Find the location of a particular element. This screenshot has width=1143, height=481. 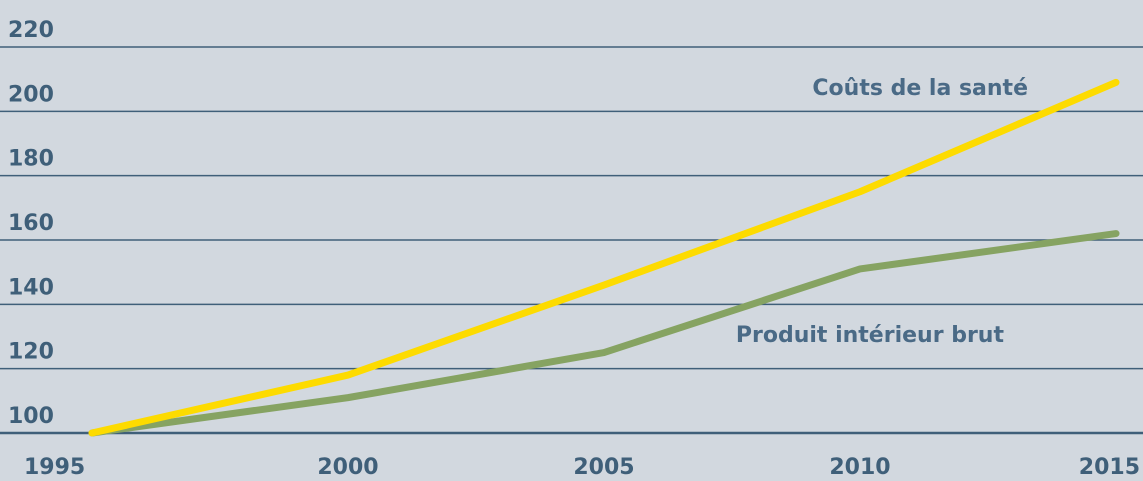

x-axis-ticks: 1995 2000 2005 2010 2015 is located at coordinates (582, 467).